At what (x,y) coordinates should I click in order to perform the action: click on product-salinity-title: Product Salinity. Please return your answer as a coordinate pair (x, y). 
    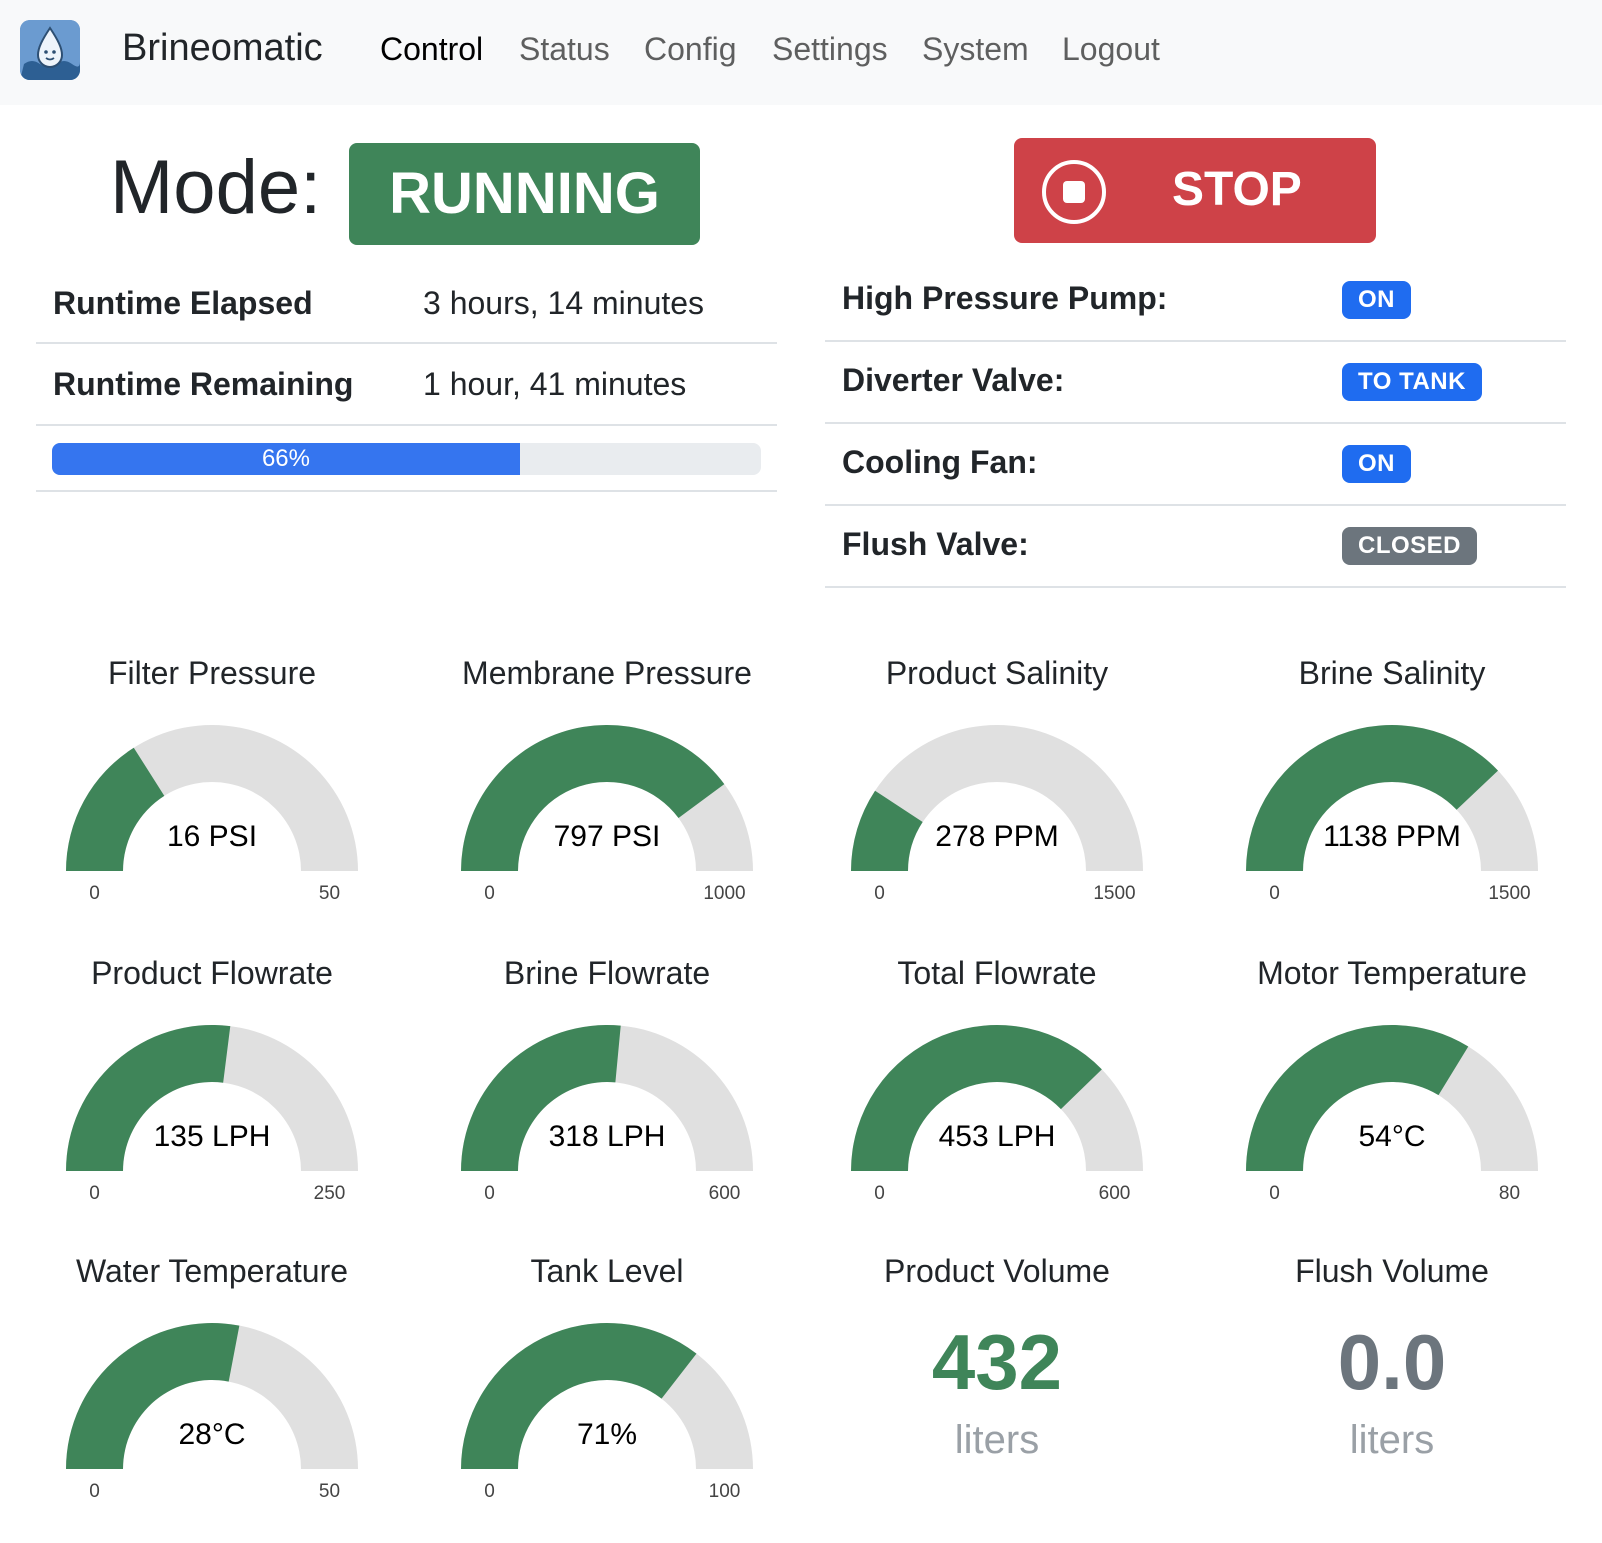
    Looking at the image, I should click on (997, 673).